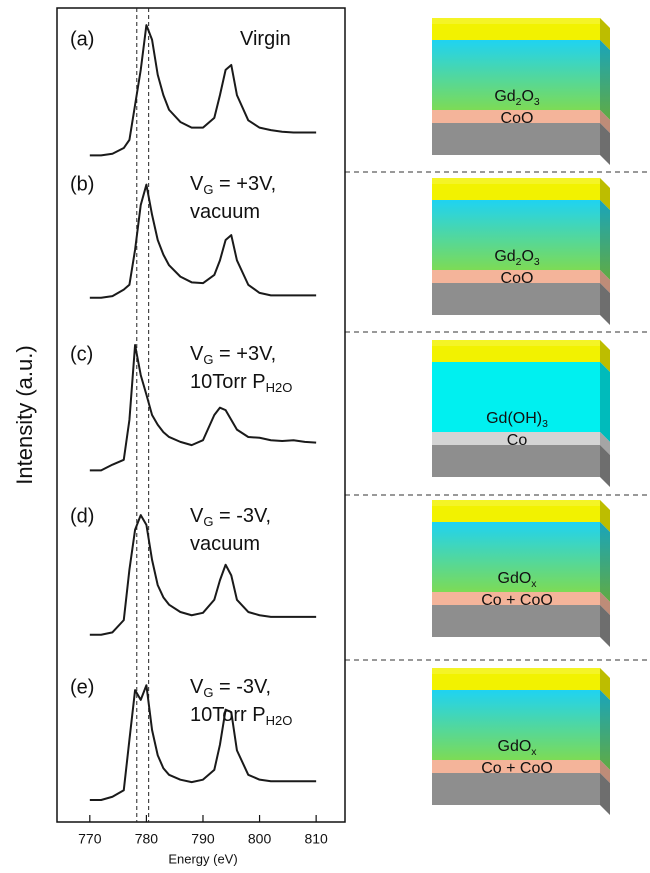 This screenshot has height=873, width=650. I want to click on x-tick-label: 800, so click(260, 839).